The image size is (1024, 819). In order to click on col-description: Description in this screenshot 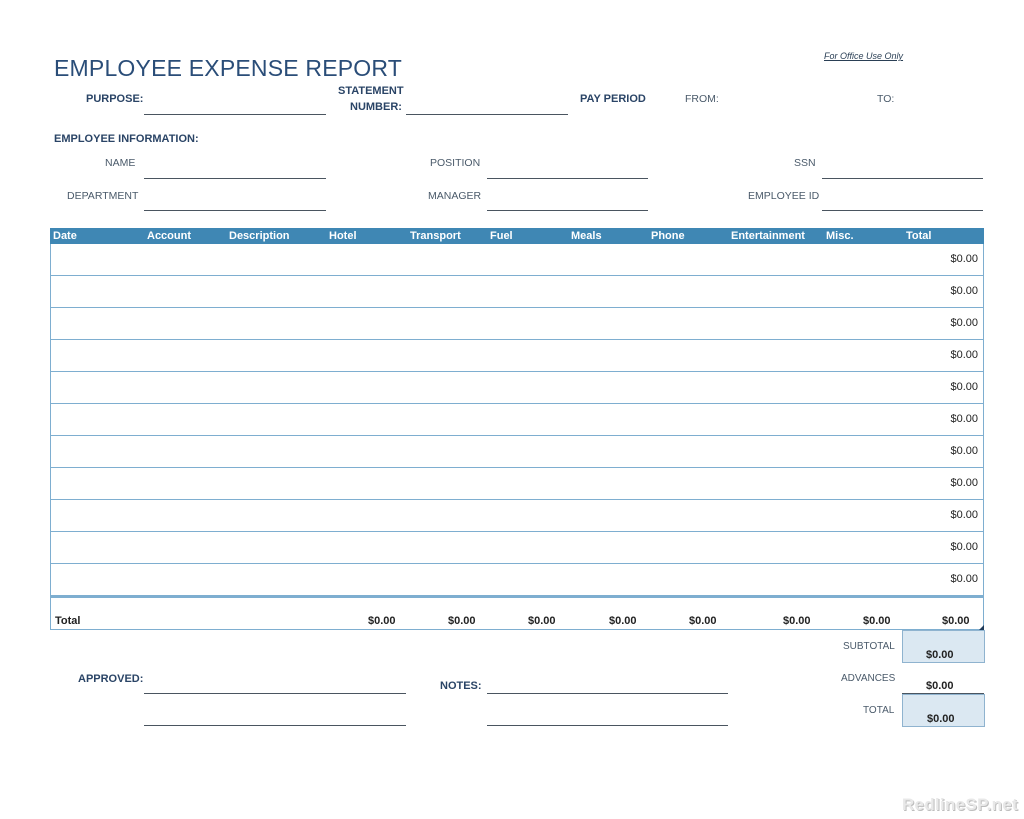, I will do `click(259, 236)`.